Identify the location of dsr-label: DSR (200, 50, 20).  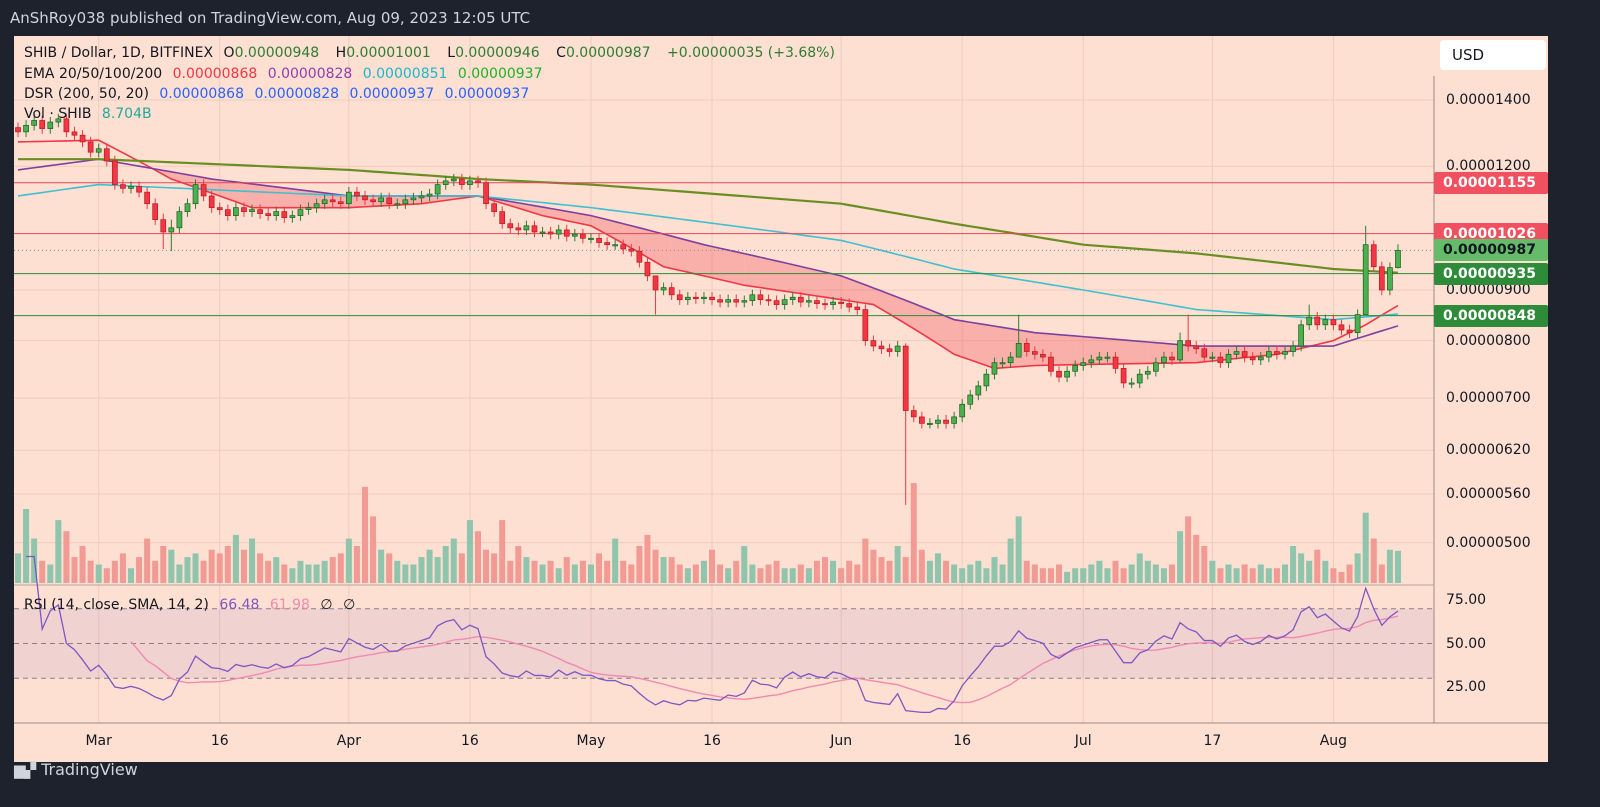
(86, 94).